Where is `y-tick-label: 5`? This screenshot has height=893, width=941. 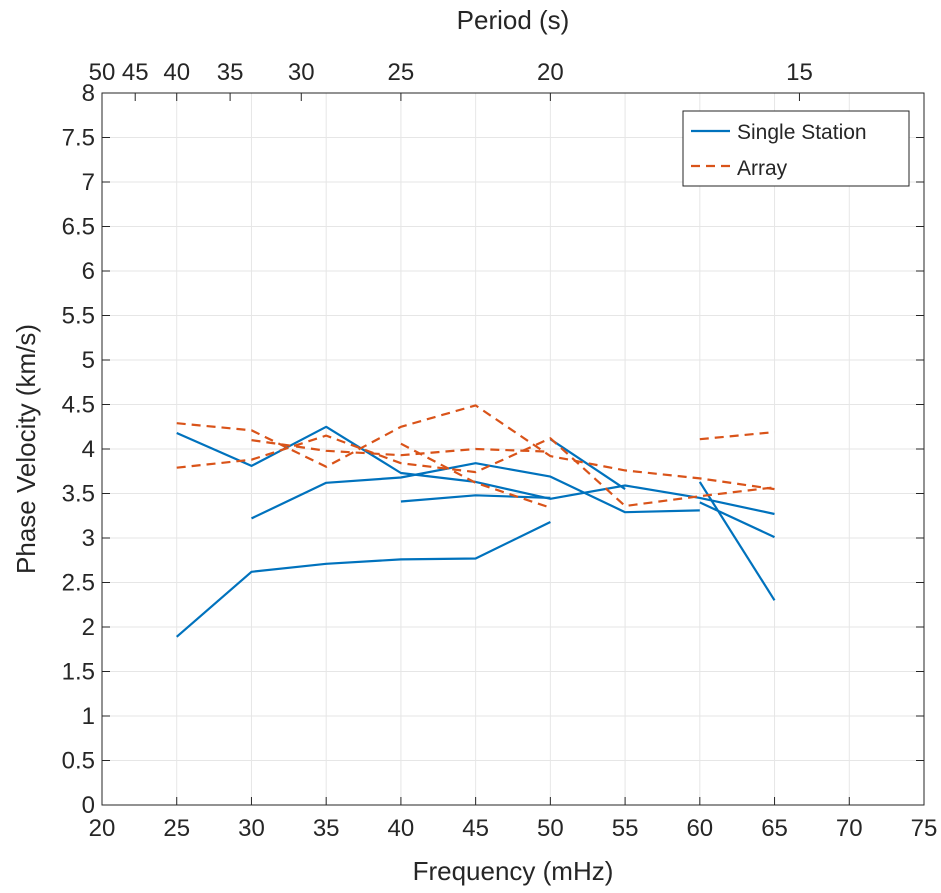 y-tick-label: 5 is located at coordinates (88, 360).